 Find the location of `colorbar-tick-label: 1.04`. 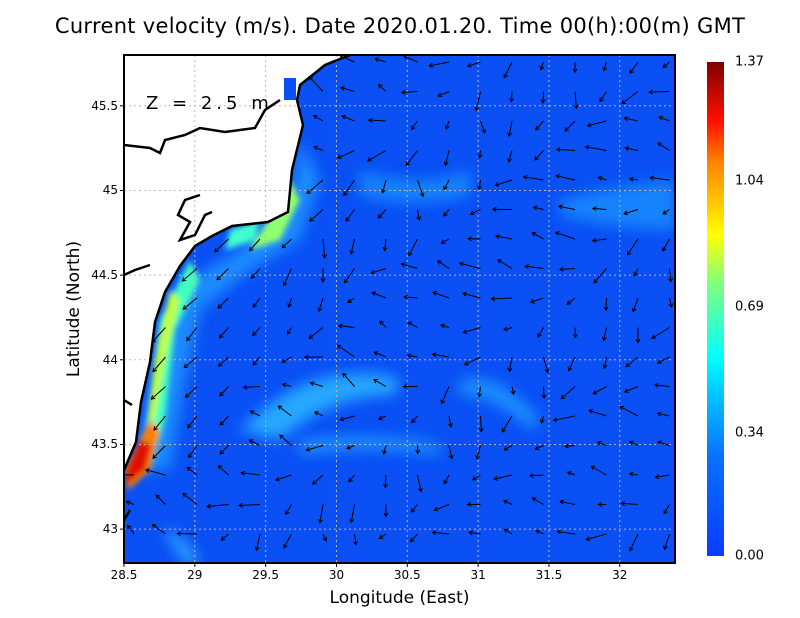

colorbar-tick-label: 1.04 is located at coordinates (749, 181).